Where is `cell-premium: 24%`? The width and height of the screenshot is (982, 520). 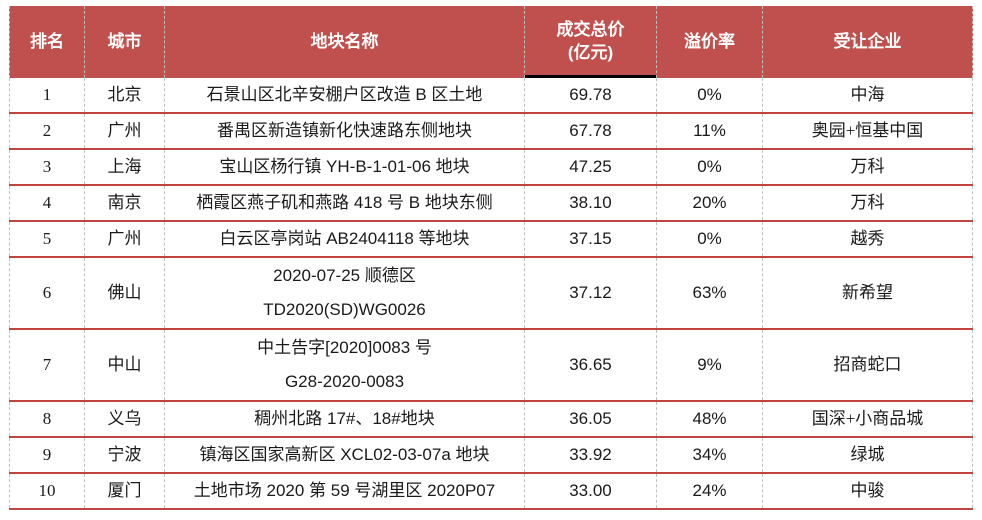
cell-premium: 24% is located at coordinates (710, 491).